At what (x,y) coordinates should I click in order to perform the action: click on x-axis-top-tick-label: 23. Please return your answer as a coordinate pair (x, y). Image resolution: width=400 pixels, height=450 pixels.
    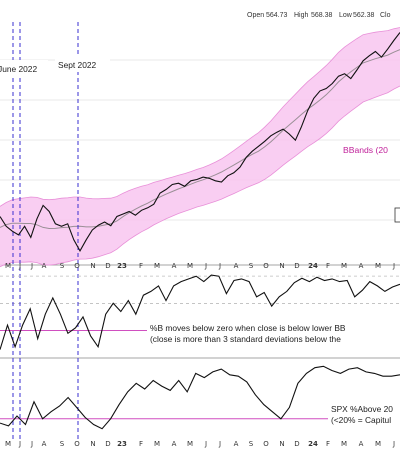
    Looking at the image, I should click on (122, 266).